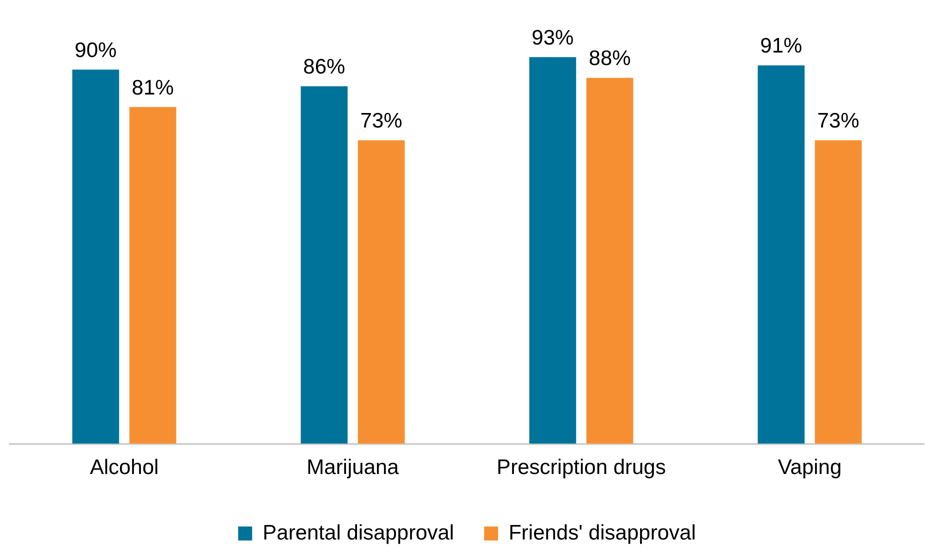 Image resolution: width=934 pixels, height=554 pixels. What do you see at coordinates (781, 46) in the screenshot?
I see `data-label: 91%` at bounding box center [781, 46].